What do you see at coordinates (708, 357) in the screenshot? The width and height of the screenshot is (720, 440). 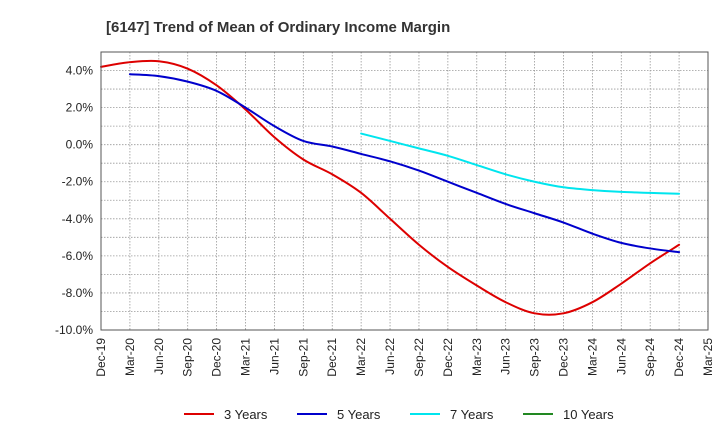 I see `x-tick-label: Mar-25` at bounding box center [708, 357].